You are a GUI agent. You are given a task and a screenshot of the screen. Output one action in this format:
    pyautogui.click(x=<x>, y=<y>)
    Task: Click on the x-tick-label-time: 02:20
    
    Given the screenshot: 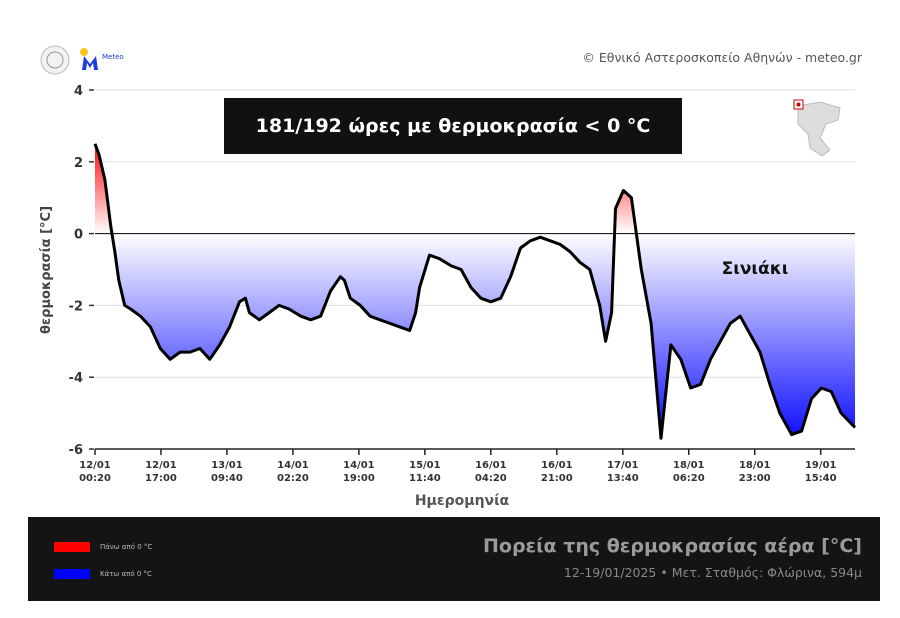 What is the action you would take?
    pyautogui.click(x=293, y=478)
    